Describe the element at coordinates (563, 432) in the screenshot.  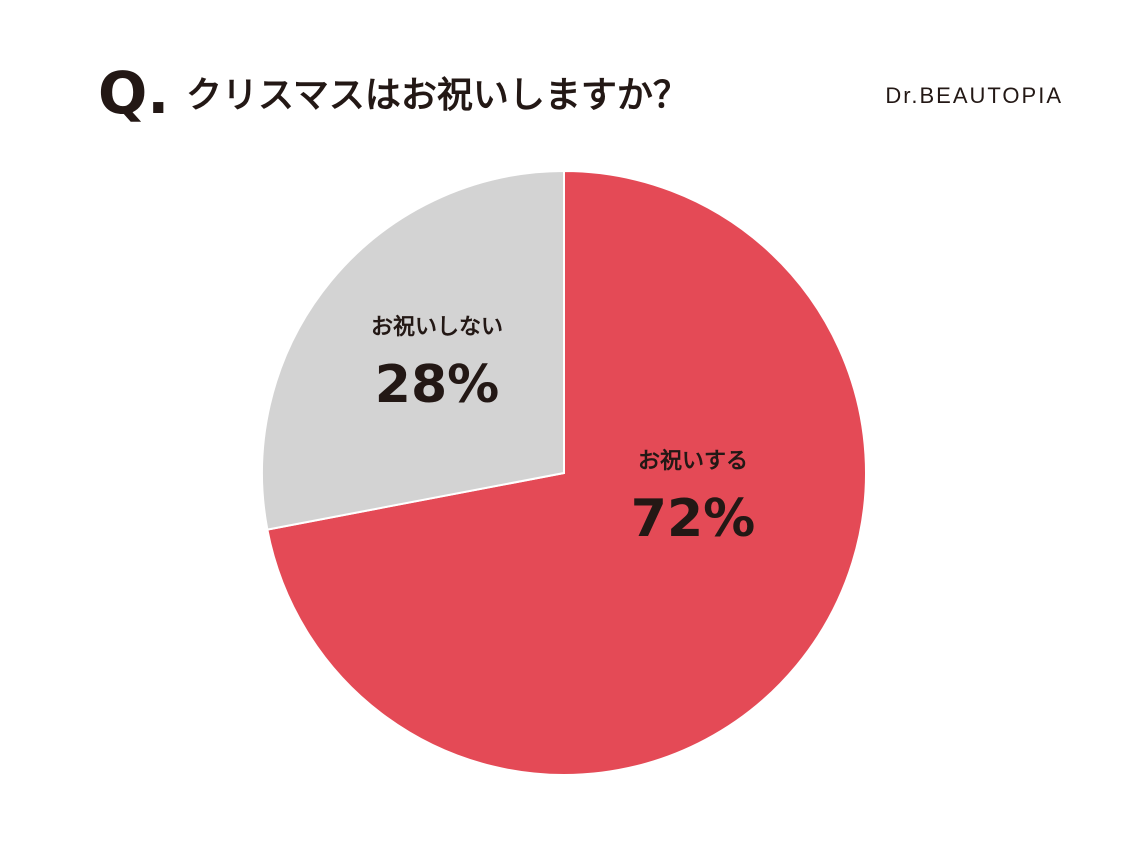
I see `labels: お祝いする 72% お祝いしない 28%` at that location.